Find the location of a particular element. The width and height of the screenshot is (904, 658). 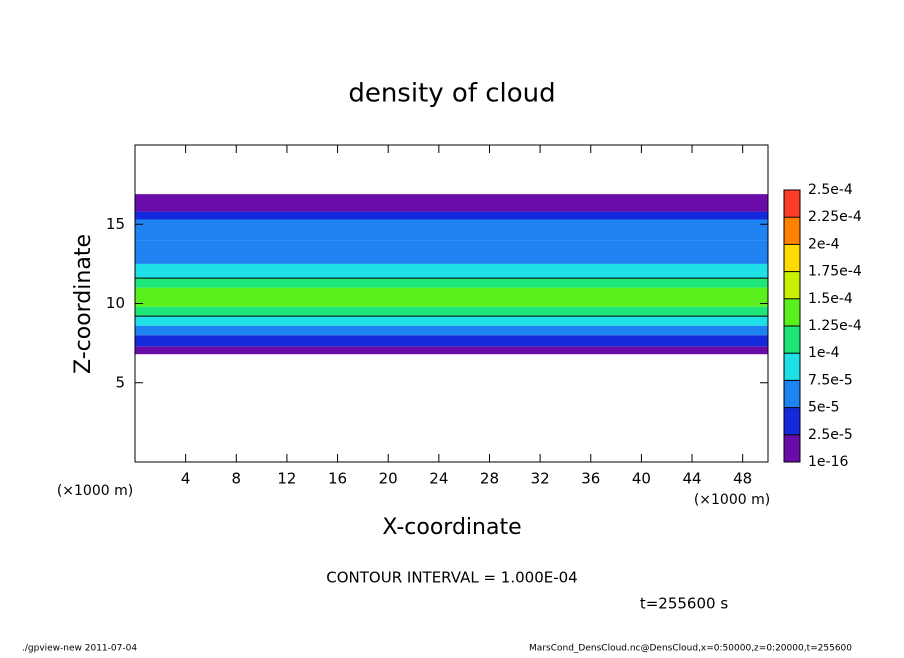

y-tick-label: 15 is located at coordinates (115, 224).